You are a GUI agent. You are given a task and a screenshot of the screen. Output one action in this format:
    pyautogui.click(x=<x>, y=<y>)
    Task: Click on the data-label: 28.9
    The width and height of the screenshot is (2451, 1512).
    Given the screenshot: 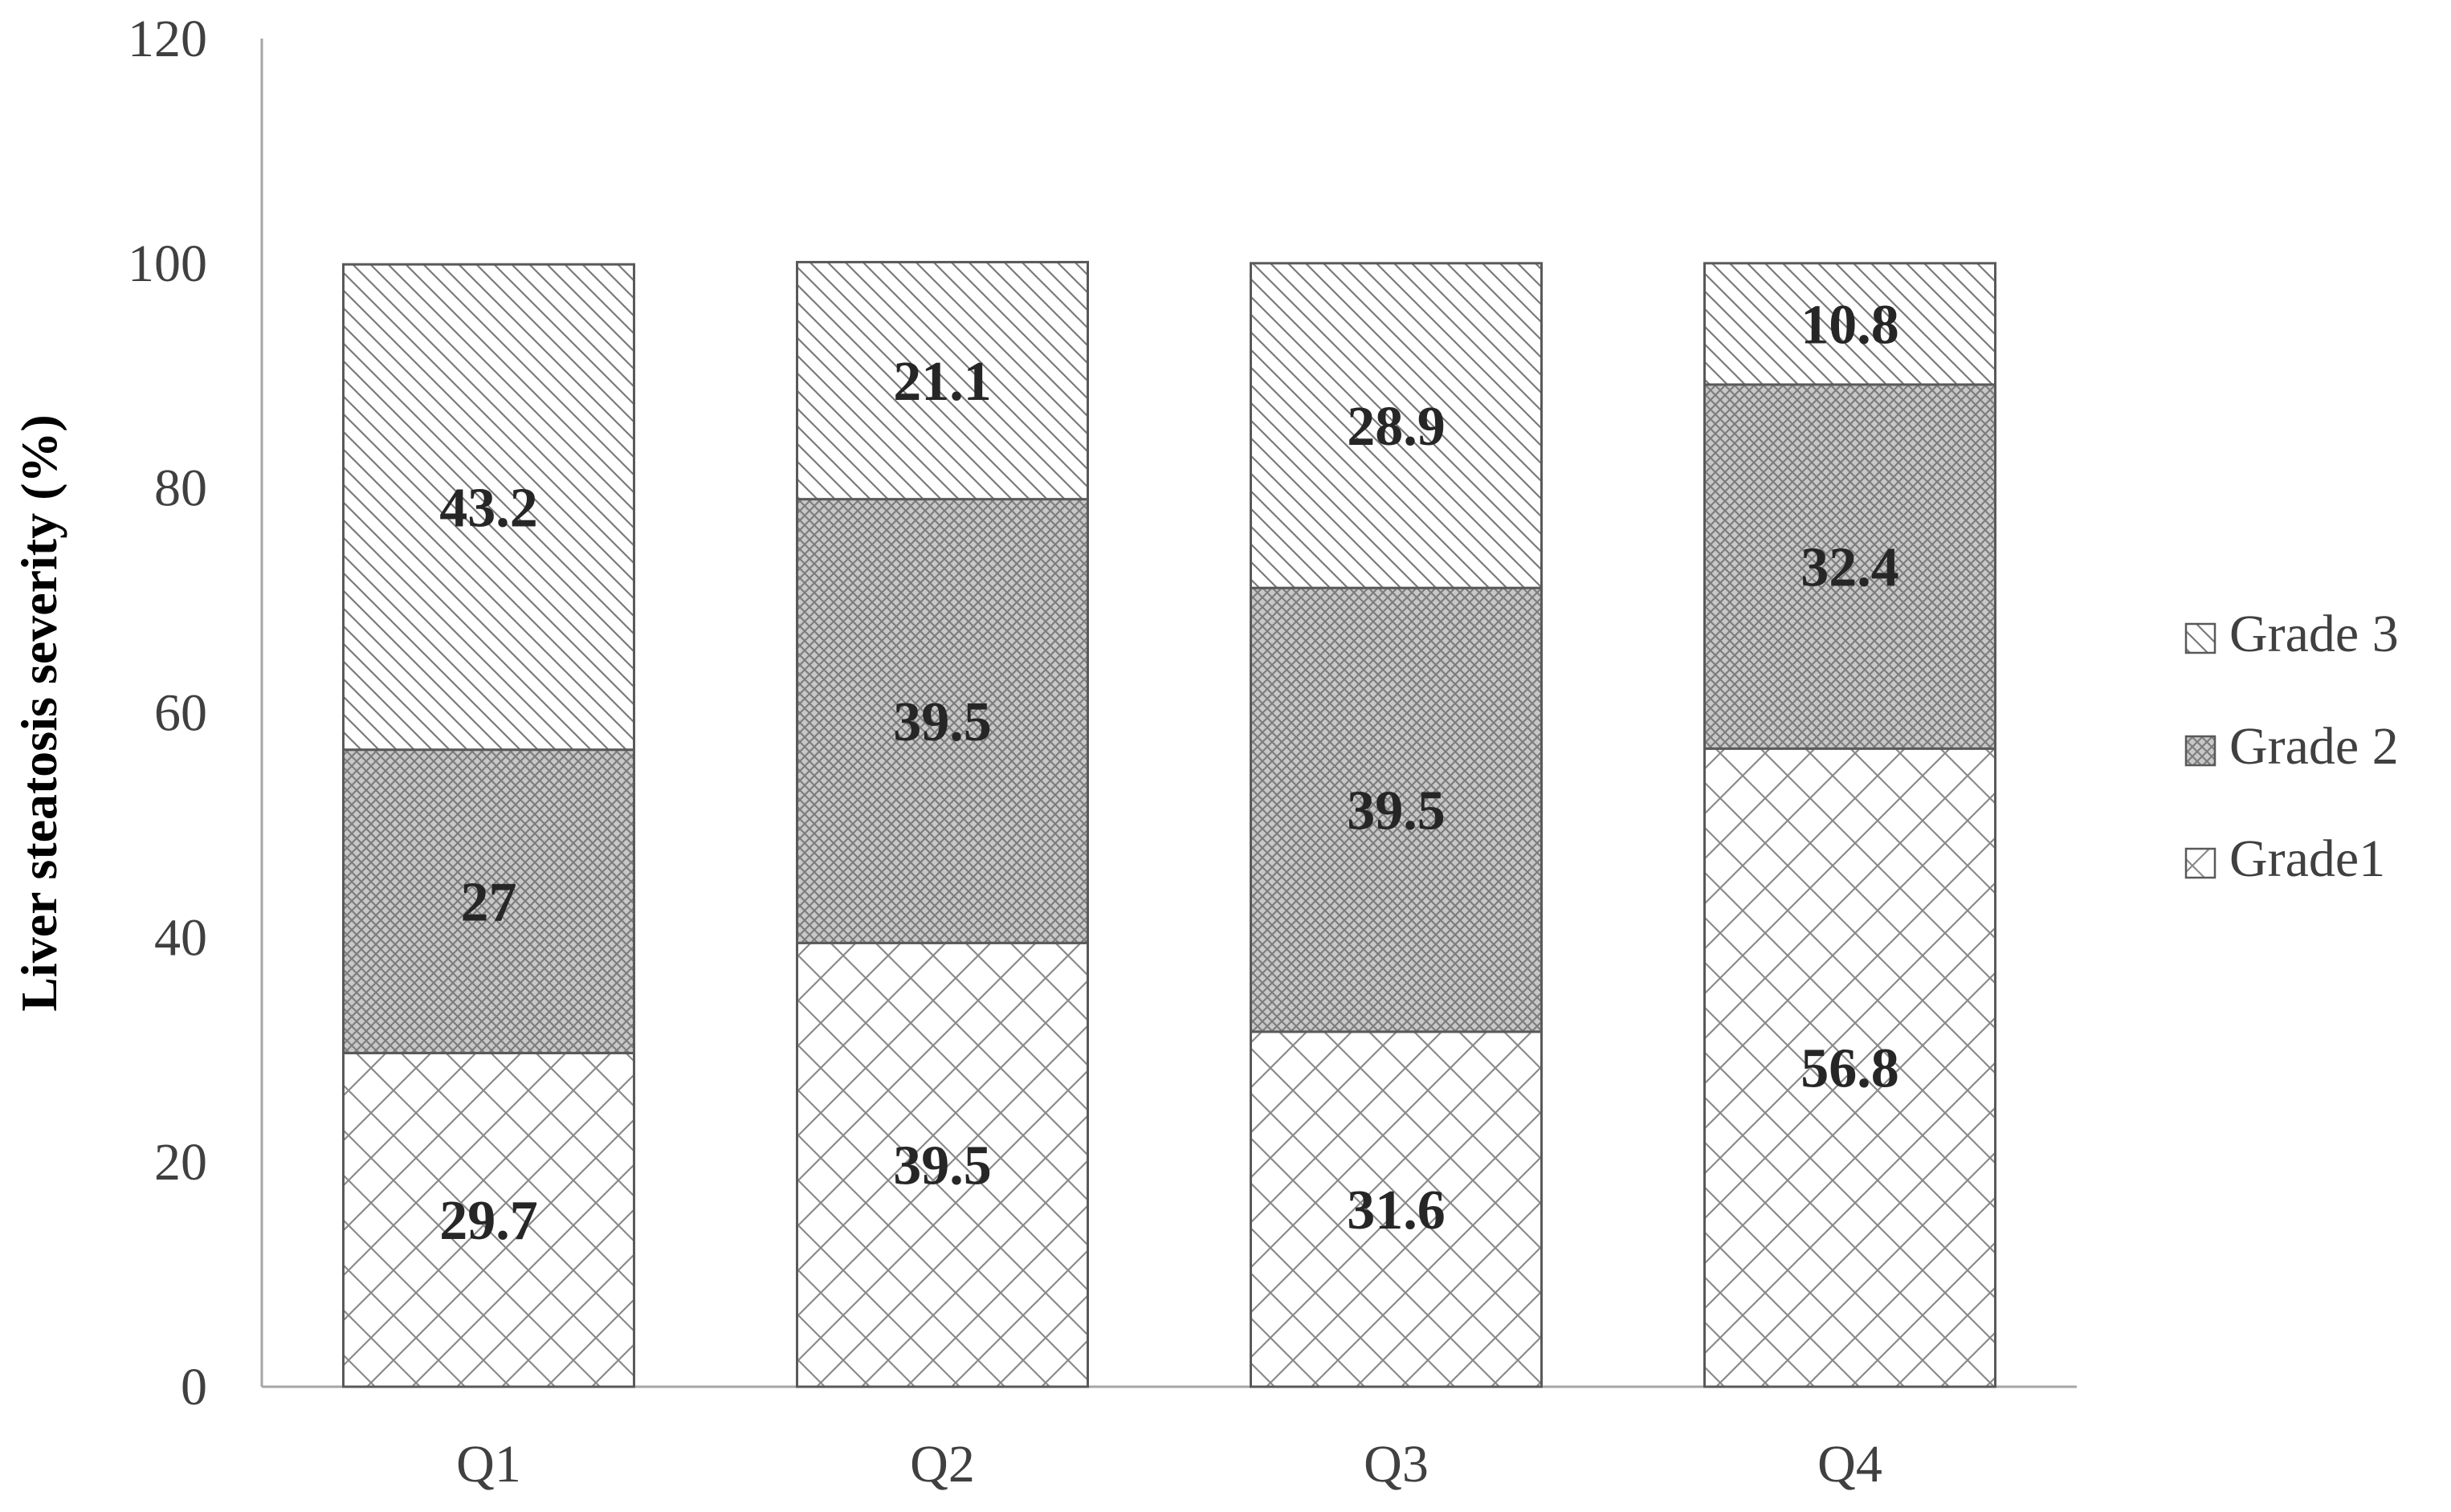 What is the action you would take?
    pyautogui.click(x=1396, y=427)
    